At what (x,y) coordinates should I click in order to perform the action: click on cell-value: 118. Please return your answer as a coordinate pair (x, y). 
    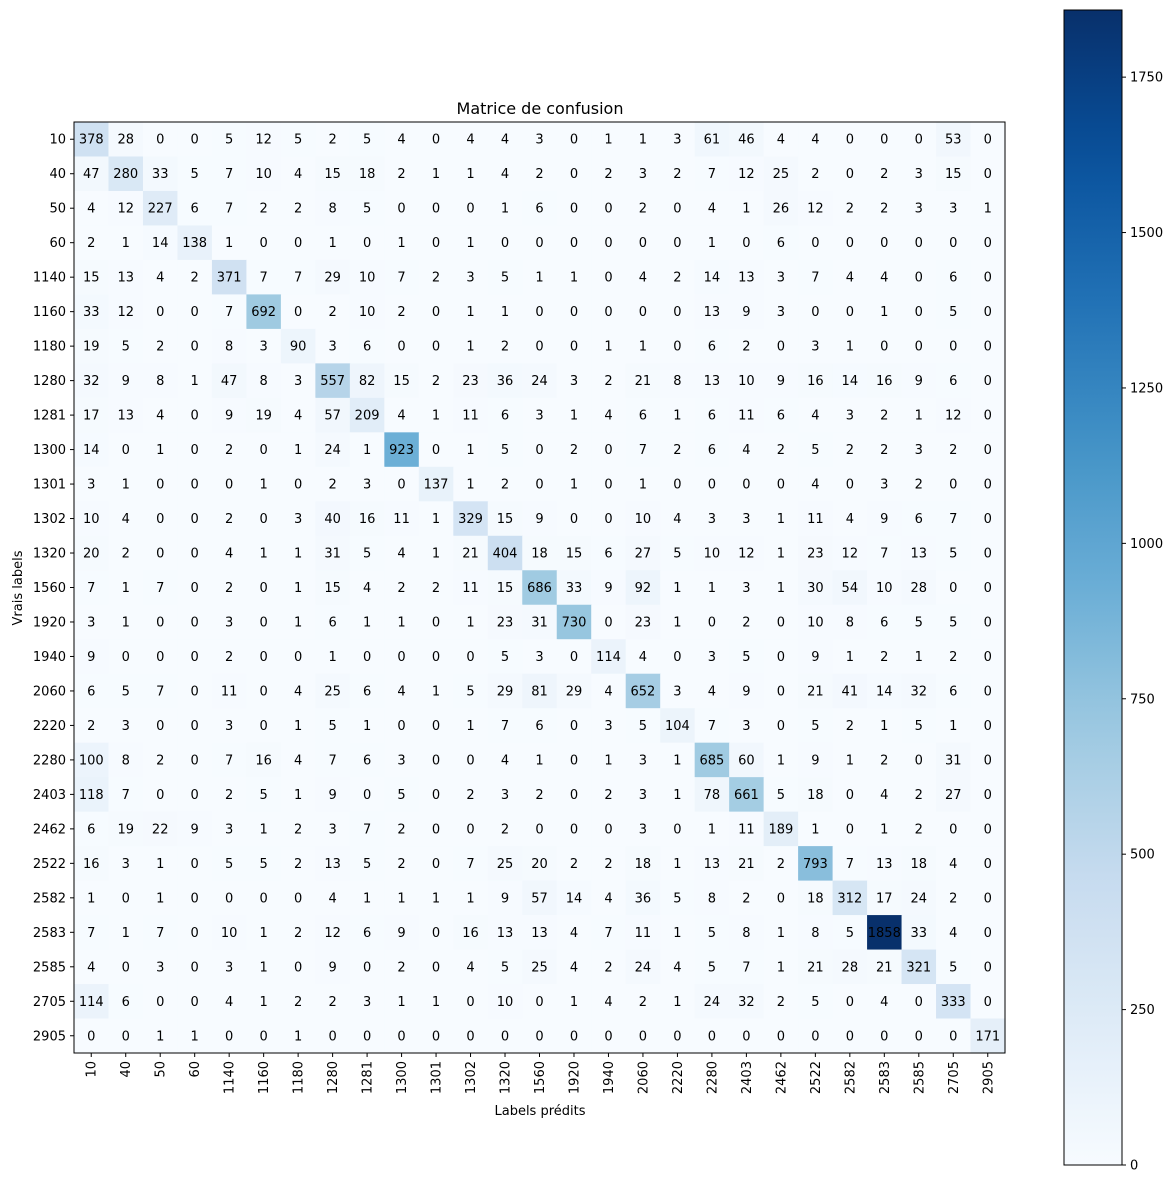
    Looking at the image, I should click on (91, 795).